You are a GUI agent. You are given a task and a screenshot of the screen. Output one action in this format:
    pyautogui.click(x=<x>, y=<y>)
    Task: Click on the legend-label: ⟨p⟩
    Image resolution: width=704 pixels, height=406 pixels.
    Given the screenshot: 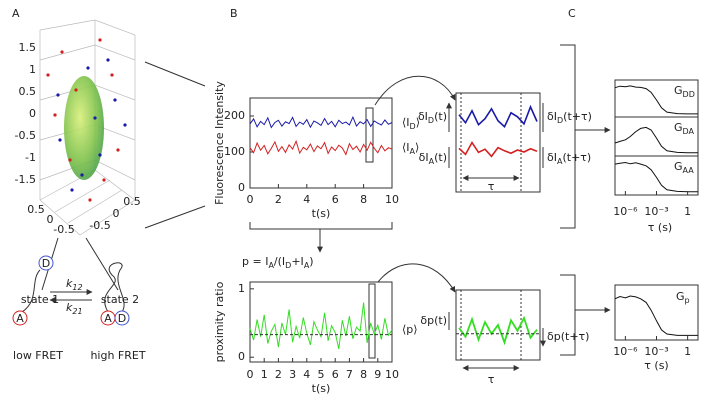 What is the action you would take?
    pyautogui.click(x=410, y=329)
    